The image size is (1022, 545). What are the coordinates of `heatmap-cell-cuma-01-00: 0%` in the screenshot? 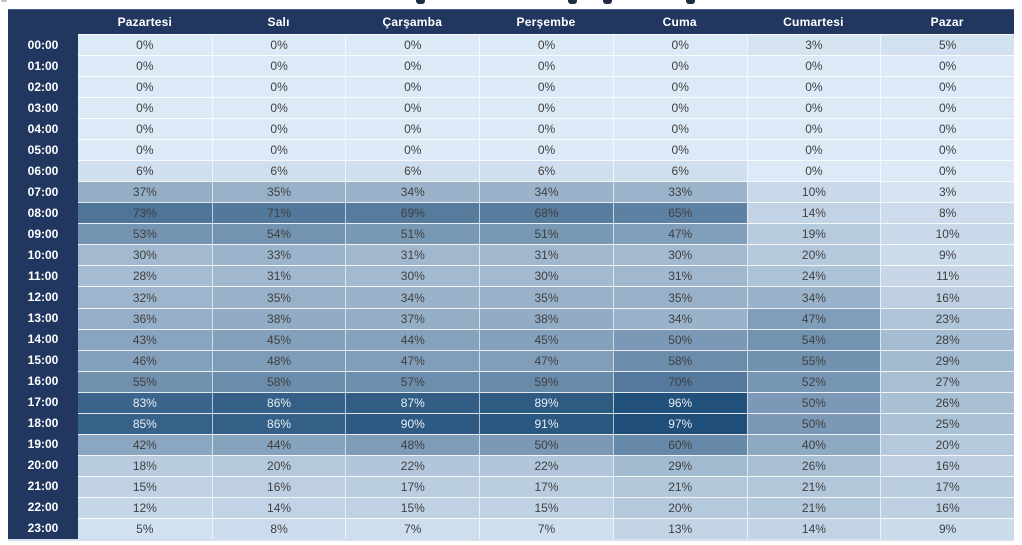 It's located at (679, 66).